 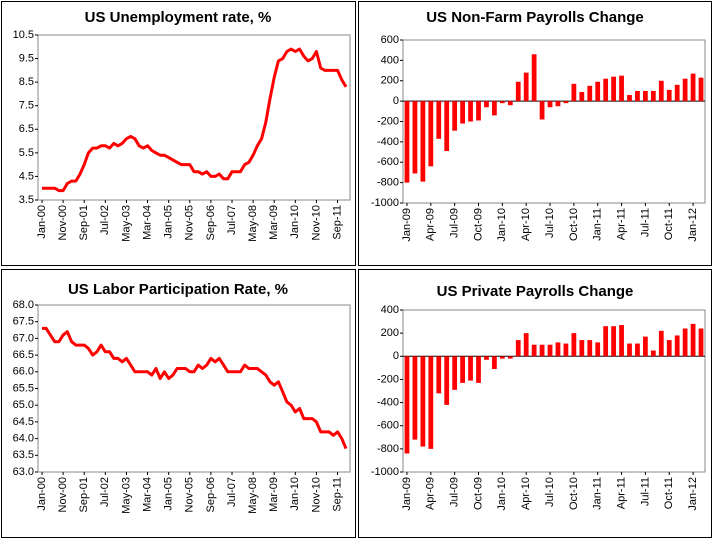 I want to click on y-tick-label: 6.5, so click(x=26, y=129).